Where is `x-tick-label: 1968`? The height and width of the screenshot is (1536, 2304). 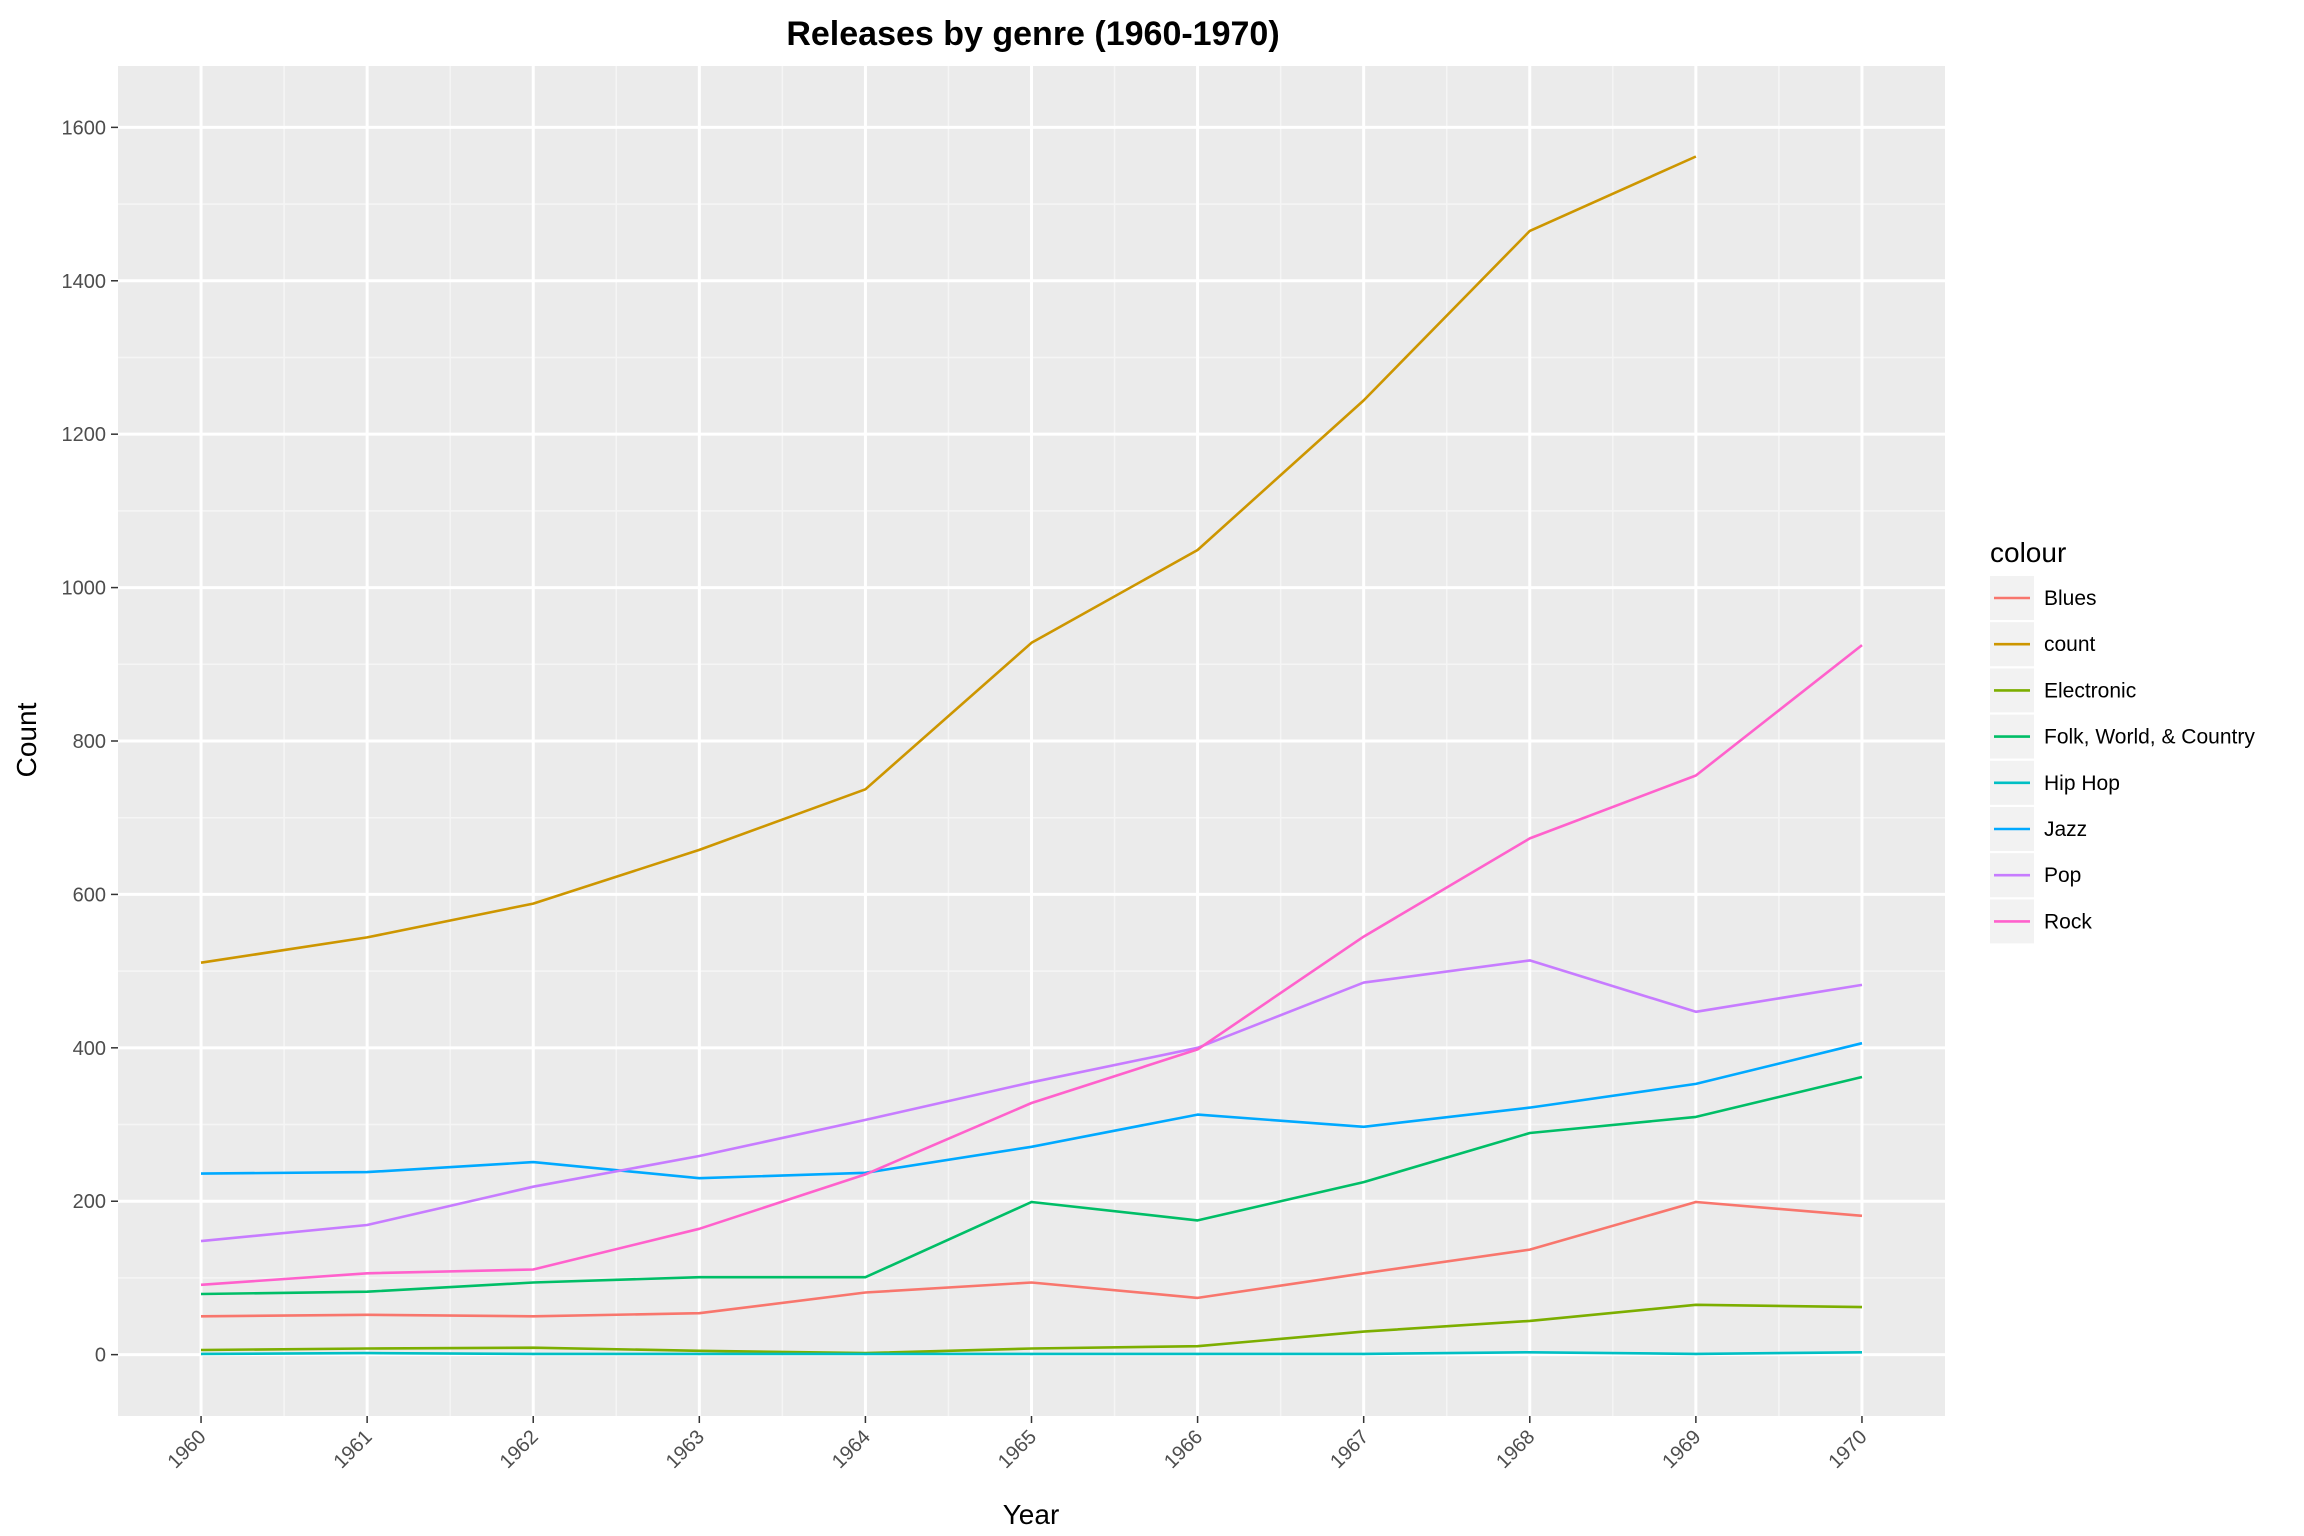
x-tick-label: 1968 is located at coordinates (1515, 1449).